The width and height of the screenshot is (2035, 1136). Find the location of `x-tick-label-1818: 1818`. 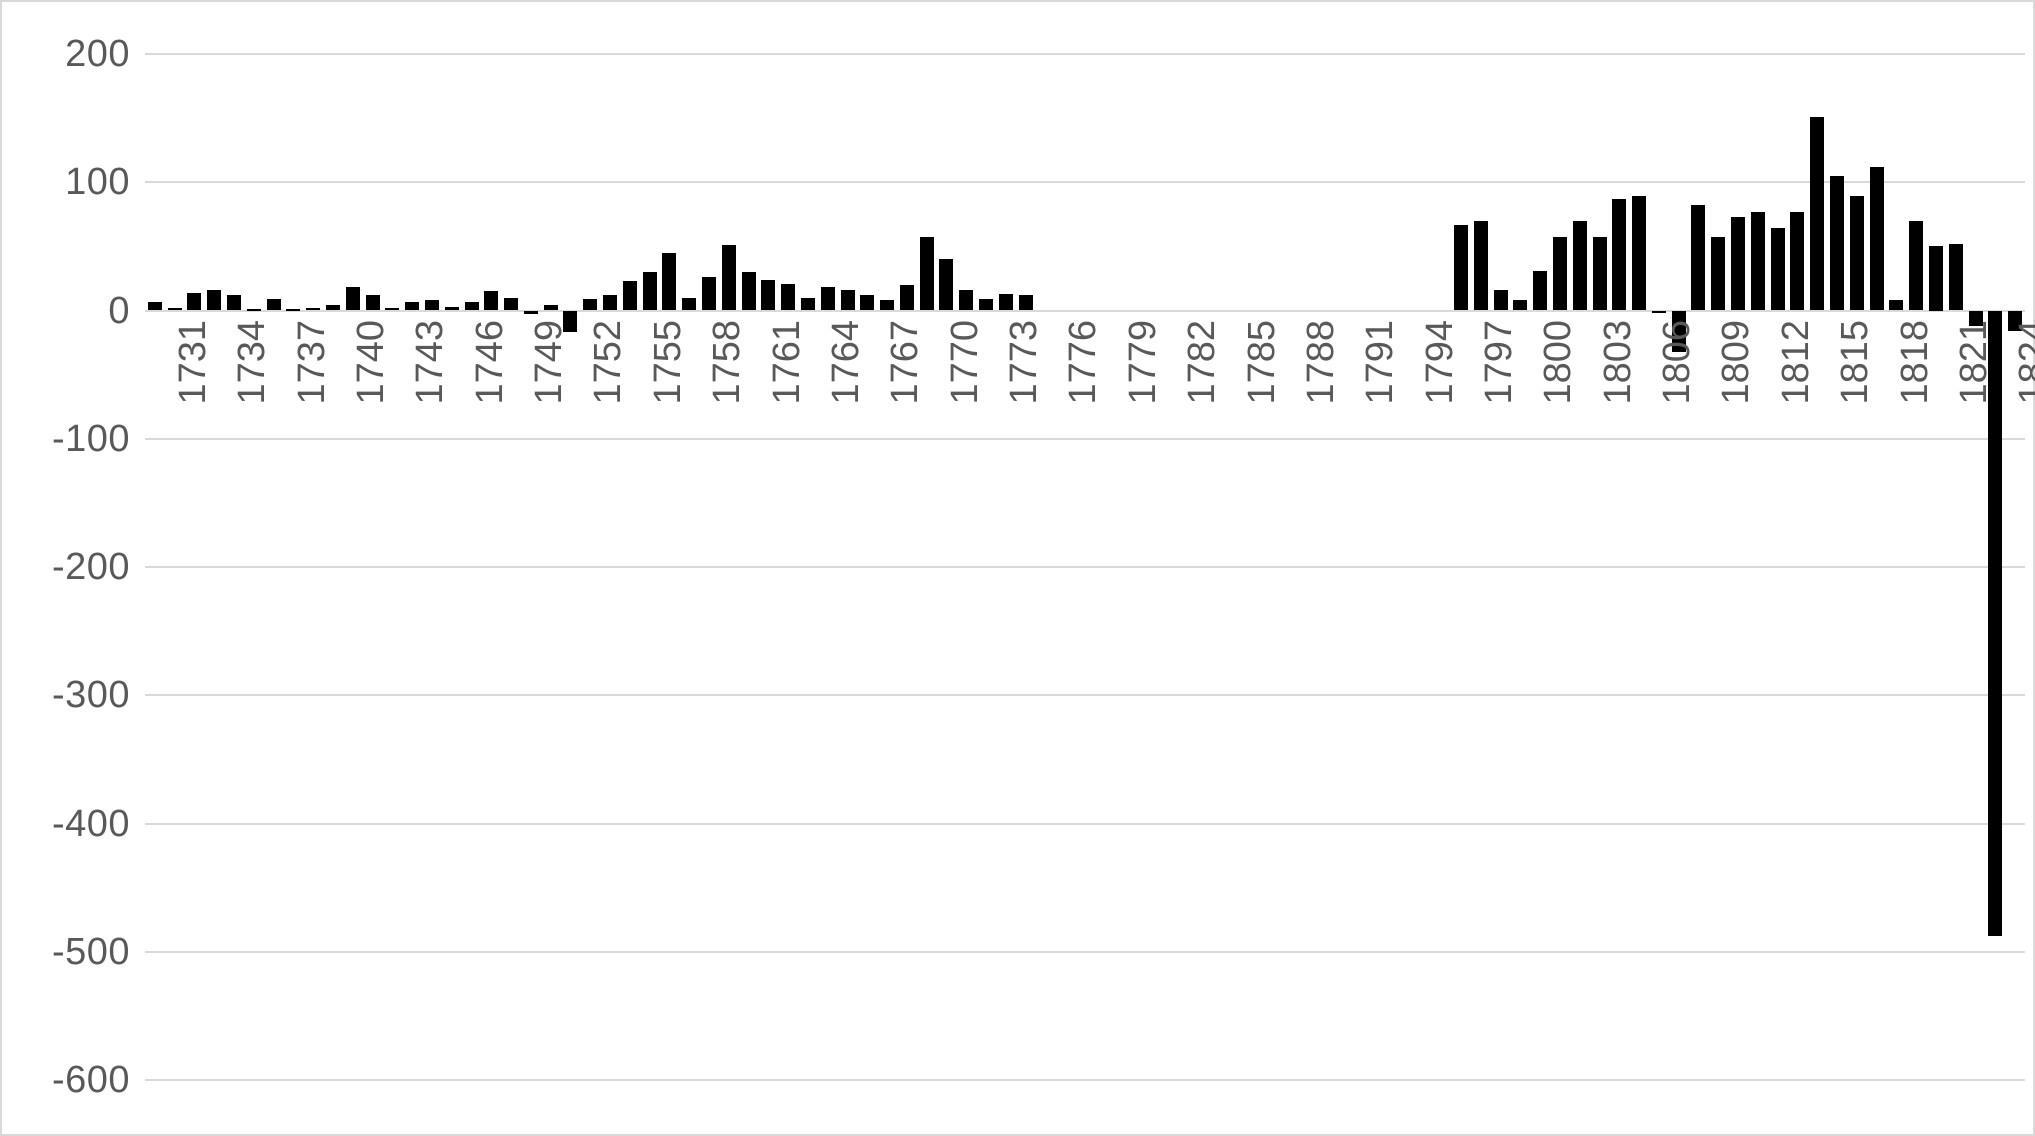

x-tick-label-1818: 1818 is located at coordinates (1914, 362).